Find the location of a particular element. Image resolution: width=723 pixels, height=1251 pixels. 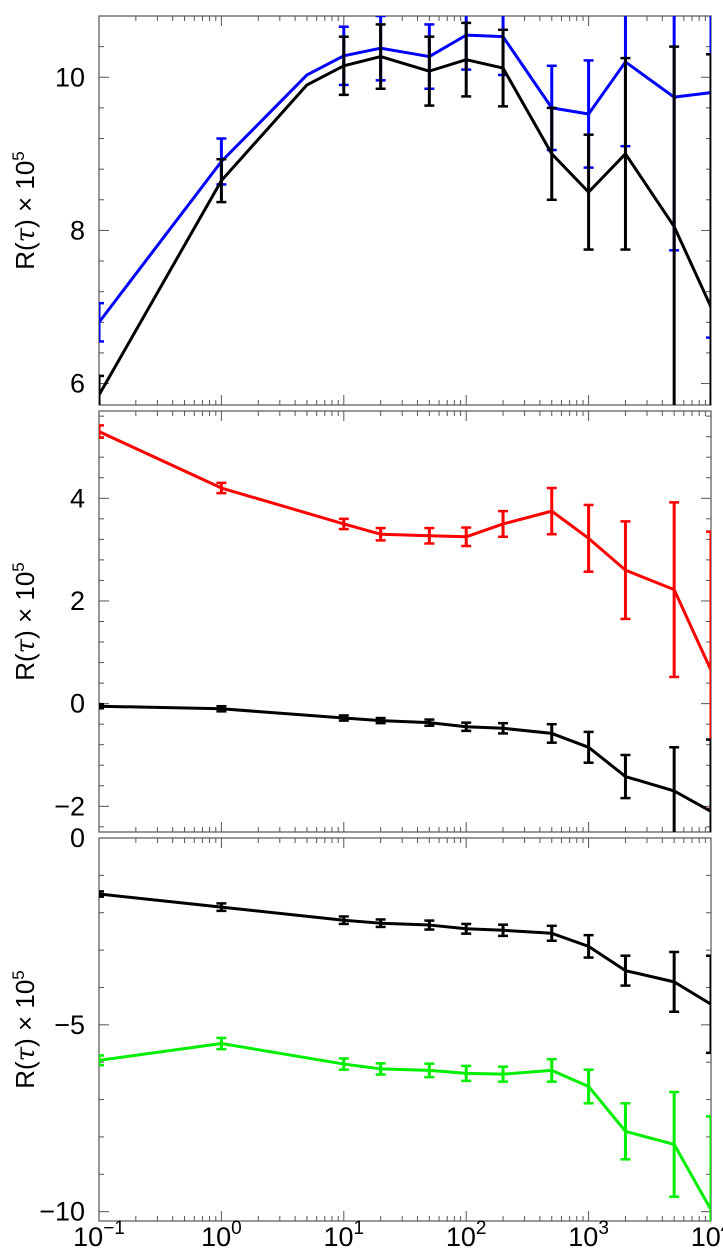

y-tick-label: 0 is located at coordinates (77, 838).